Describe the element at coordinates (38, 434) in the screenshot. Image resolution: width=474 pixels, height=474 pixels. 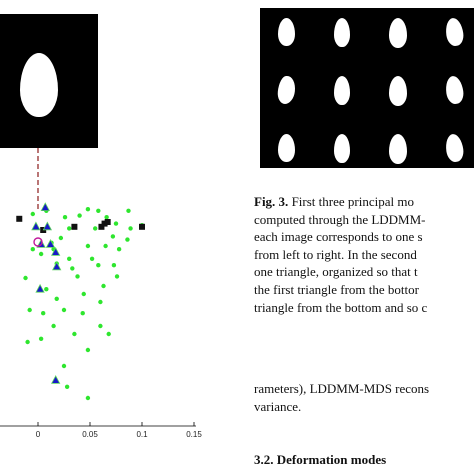
I see `x-tick-label: 0` at that location.